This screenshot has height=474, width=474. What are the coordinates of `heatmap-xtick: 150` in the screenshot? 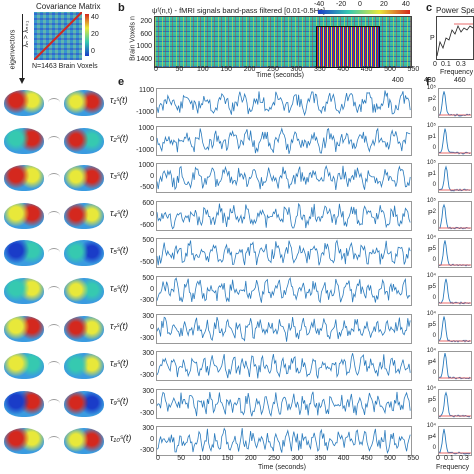 It's located at (226, 69).